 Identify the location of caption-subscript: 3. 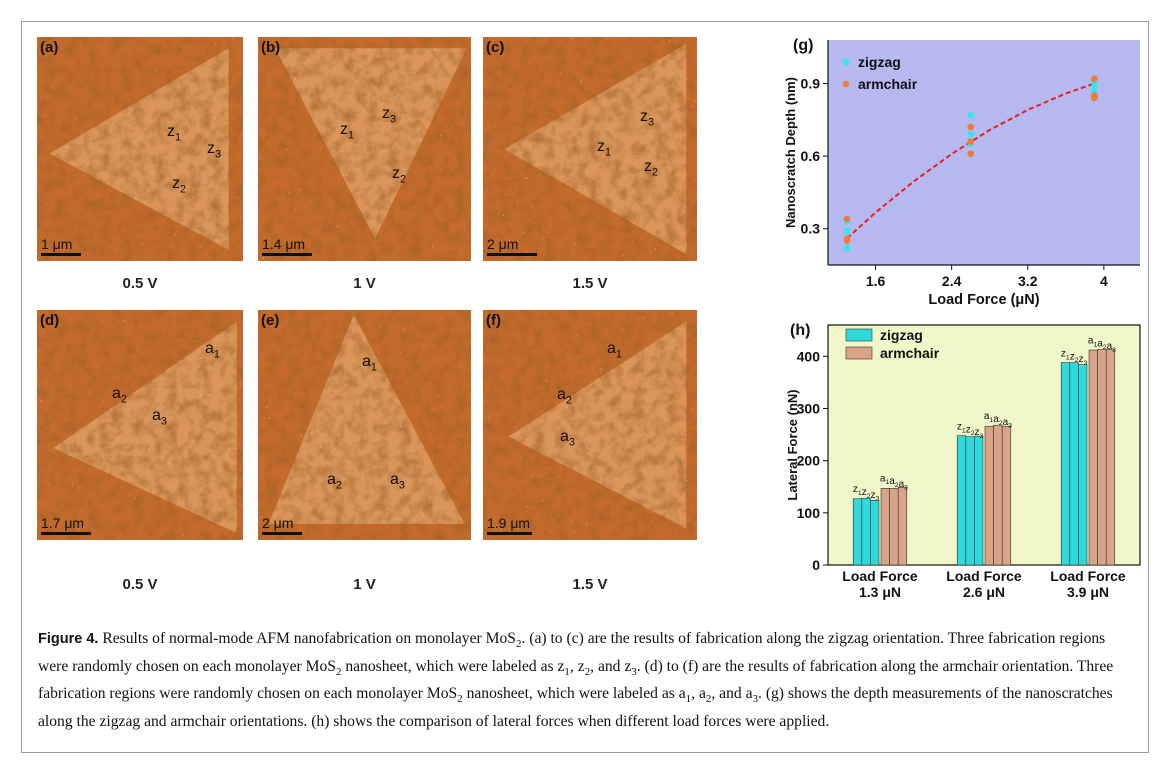
(634, 671).